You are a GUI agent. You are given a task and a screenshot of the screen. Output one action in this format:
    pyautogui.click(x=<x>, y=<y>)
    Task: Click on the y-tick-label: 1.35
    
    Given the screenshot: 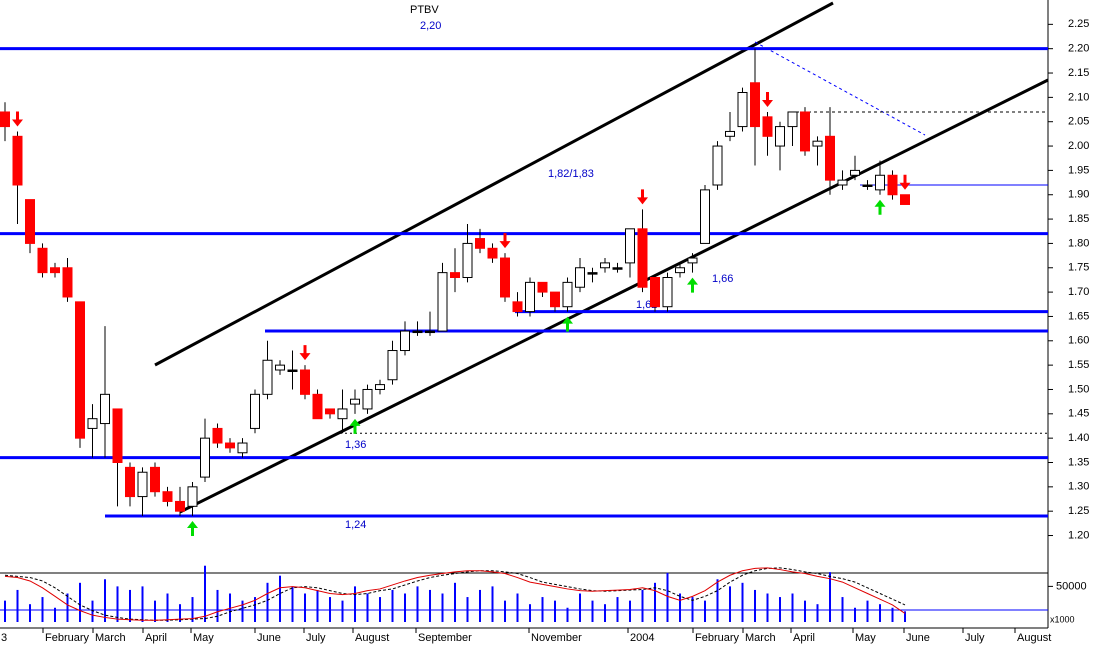 What is the action you would take?
    pyautogui.click(x=1078, y=462)
    